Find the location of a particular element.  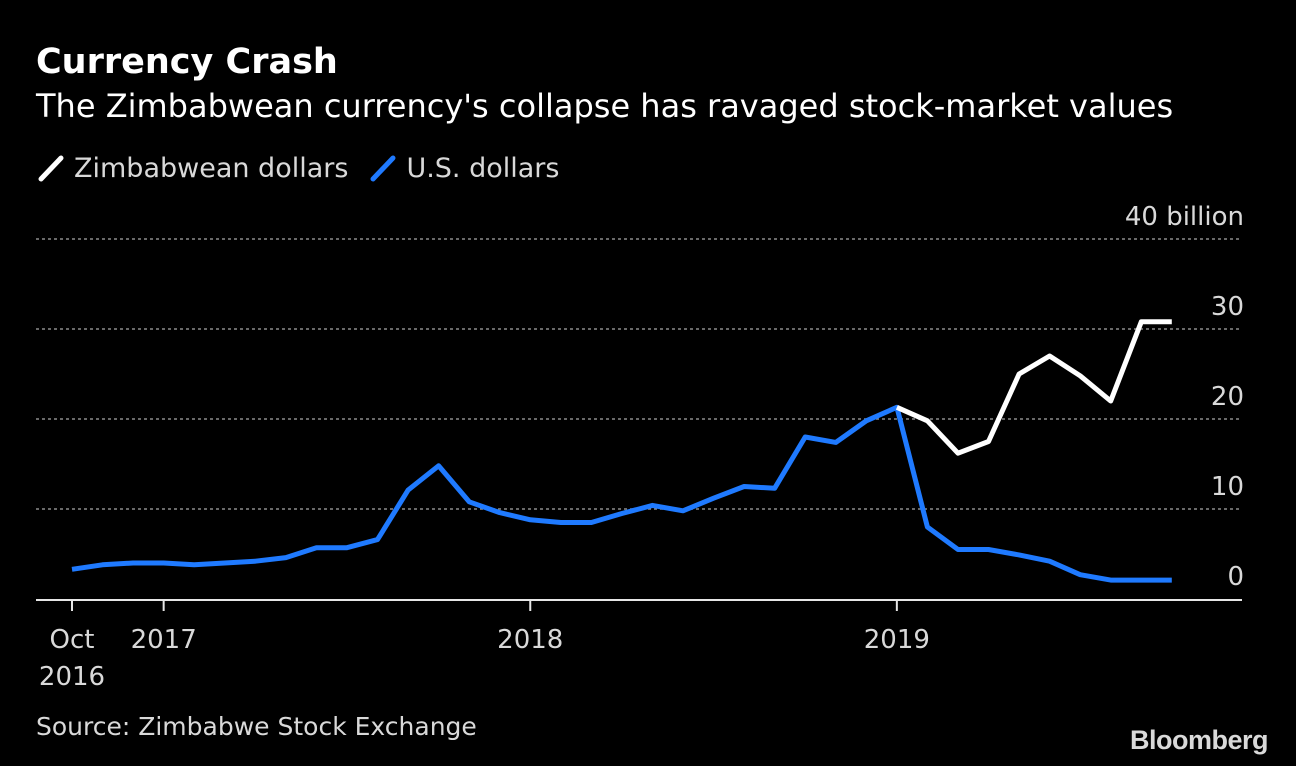

legend-item-zimbabwean-dollars: Zimbabwean dollars is located at coordinates (192, 168).